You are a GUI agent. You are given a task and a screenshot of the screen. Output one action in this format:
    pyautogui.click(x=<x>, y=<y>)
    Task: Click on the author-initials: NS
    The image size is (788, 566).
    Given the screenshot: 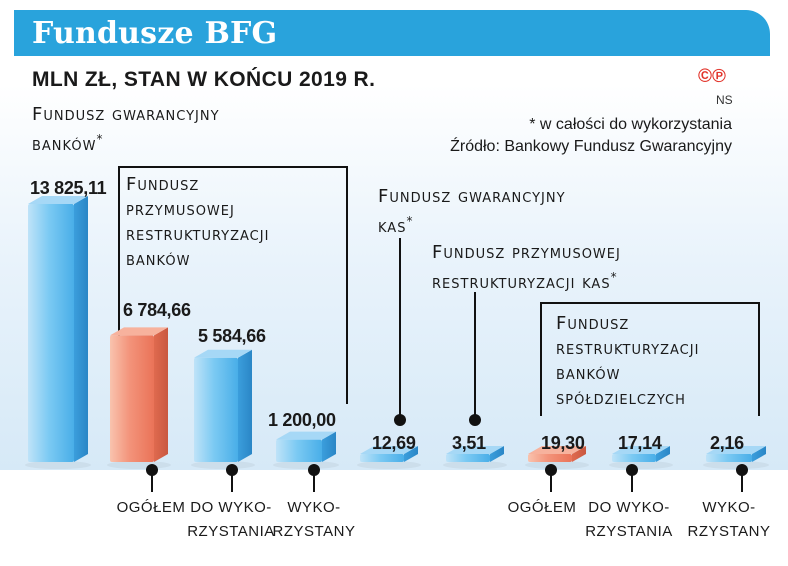 What is the action you would take?
    pyautogui.click(x=724, y=100)
    